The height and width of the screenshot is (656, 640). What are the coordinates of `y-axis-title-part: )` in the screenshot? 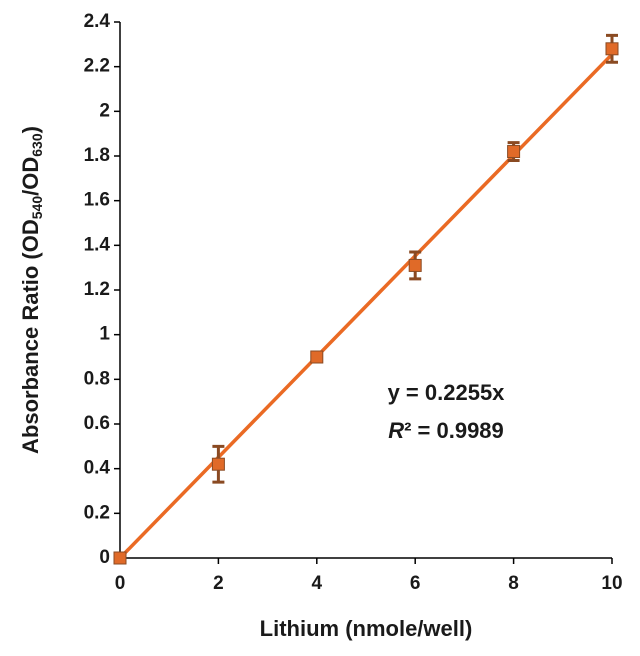 It's located at (30, 129).